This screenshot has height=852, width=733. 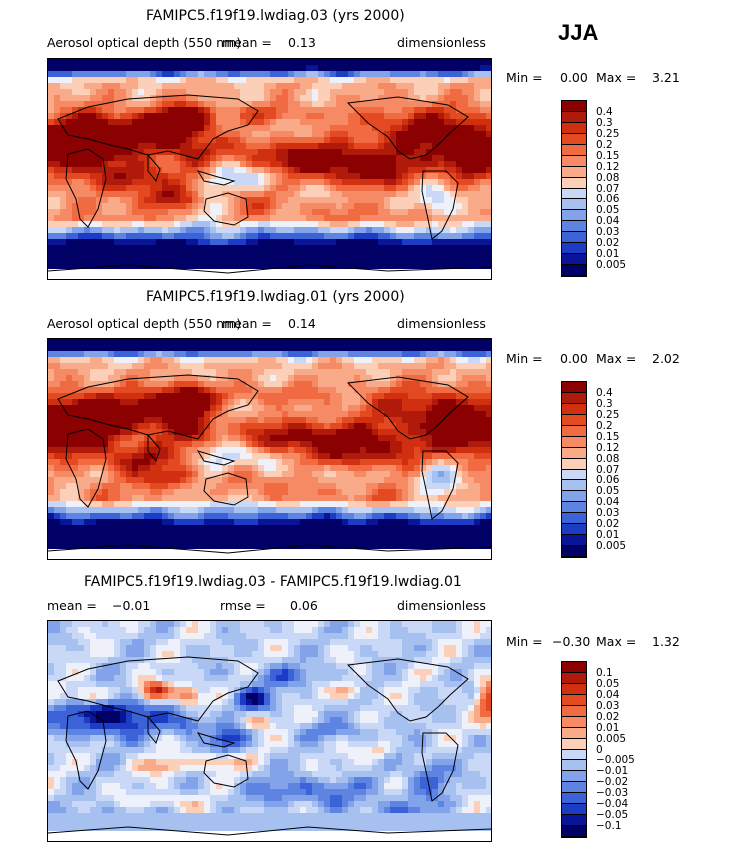 What do you see at coordinates (604, 392) in the screenshot?
I see `colorbar-label: 0.4` at bounding box center [604, 392].